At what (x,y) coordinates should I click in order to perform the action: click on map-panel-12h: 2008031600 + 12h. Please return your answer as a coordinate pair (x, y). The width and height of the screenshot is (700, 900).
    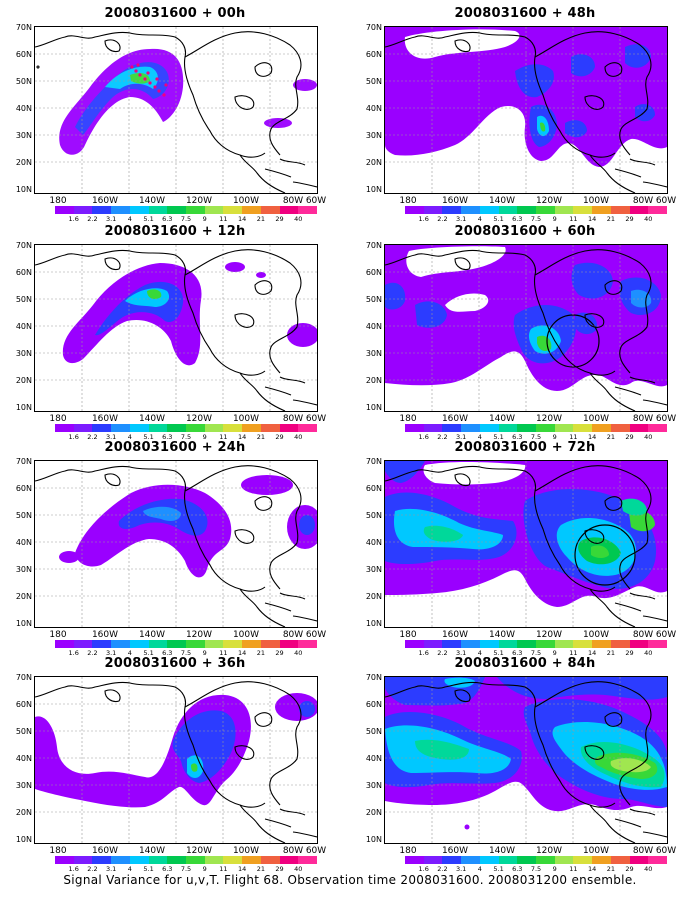
    Looking at the image, I should click on (170, 333).